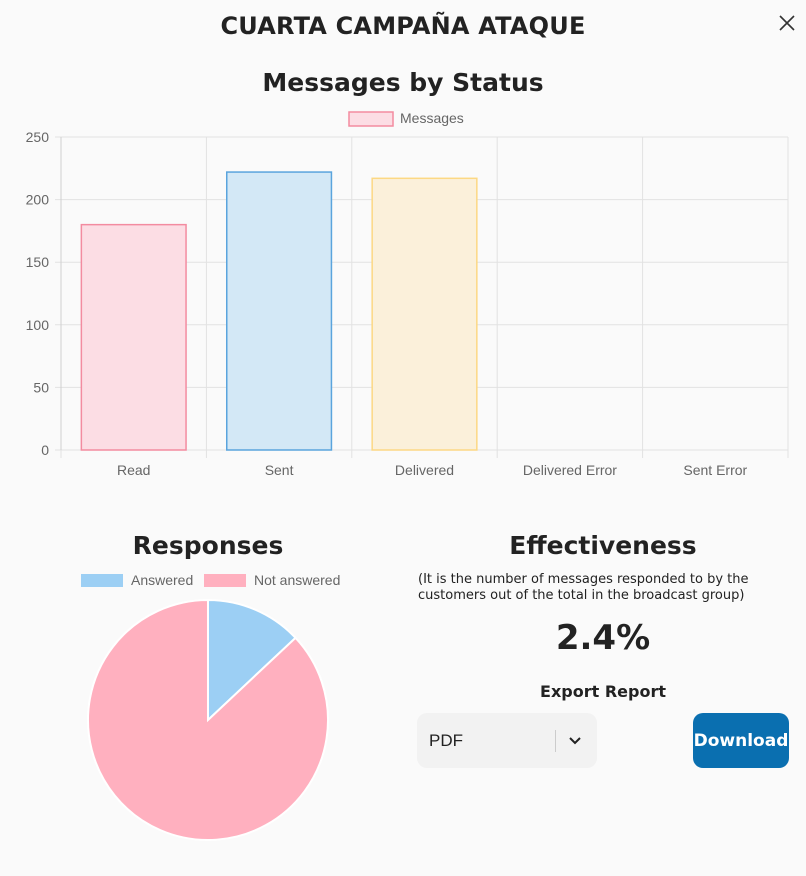  I want to click on x-tick-label: Read, so click(133, 470).